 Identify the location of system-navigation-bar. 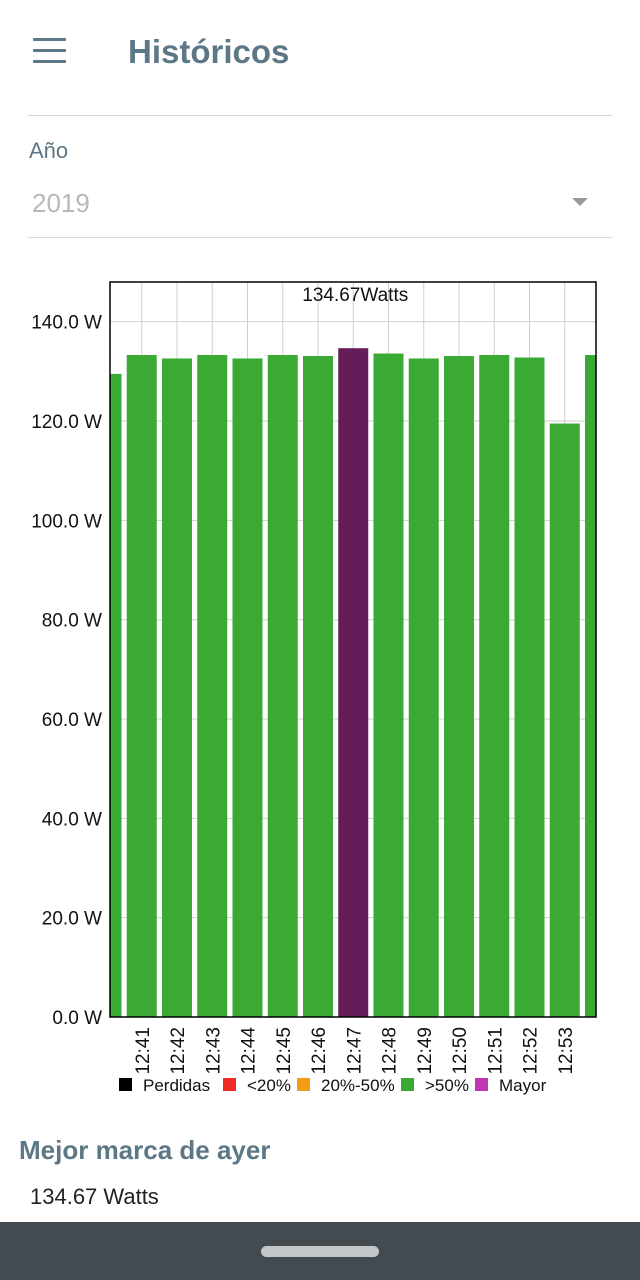
(320, 1251).